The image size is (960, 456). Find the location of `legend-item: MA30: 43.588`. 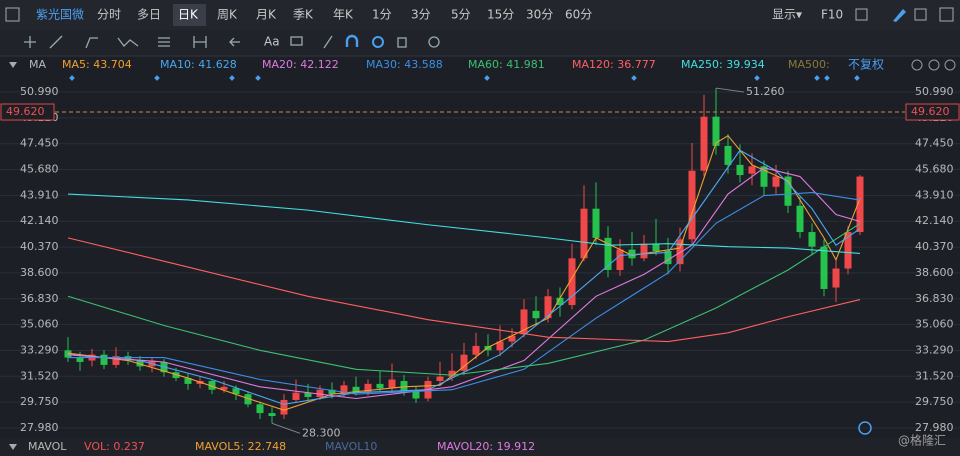

legend-item: MA30: 43.588 is located at coordinates (404, 64).